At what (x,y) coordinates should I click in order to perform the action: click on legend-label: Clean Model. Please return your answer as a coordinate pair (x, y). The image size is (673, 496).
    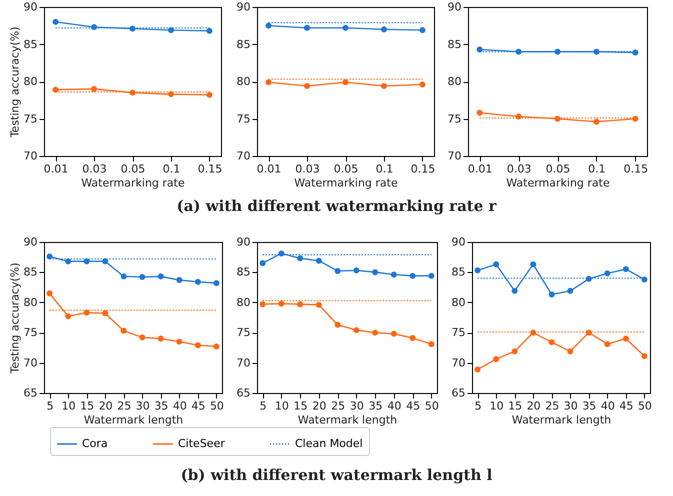
    Looking at the image, I should click on (329, 443).